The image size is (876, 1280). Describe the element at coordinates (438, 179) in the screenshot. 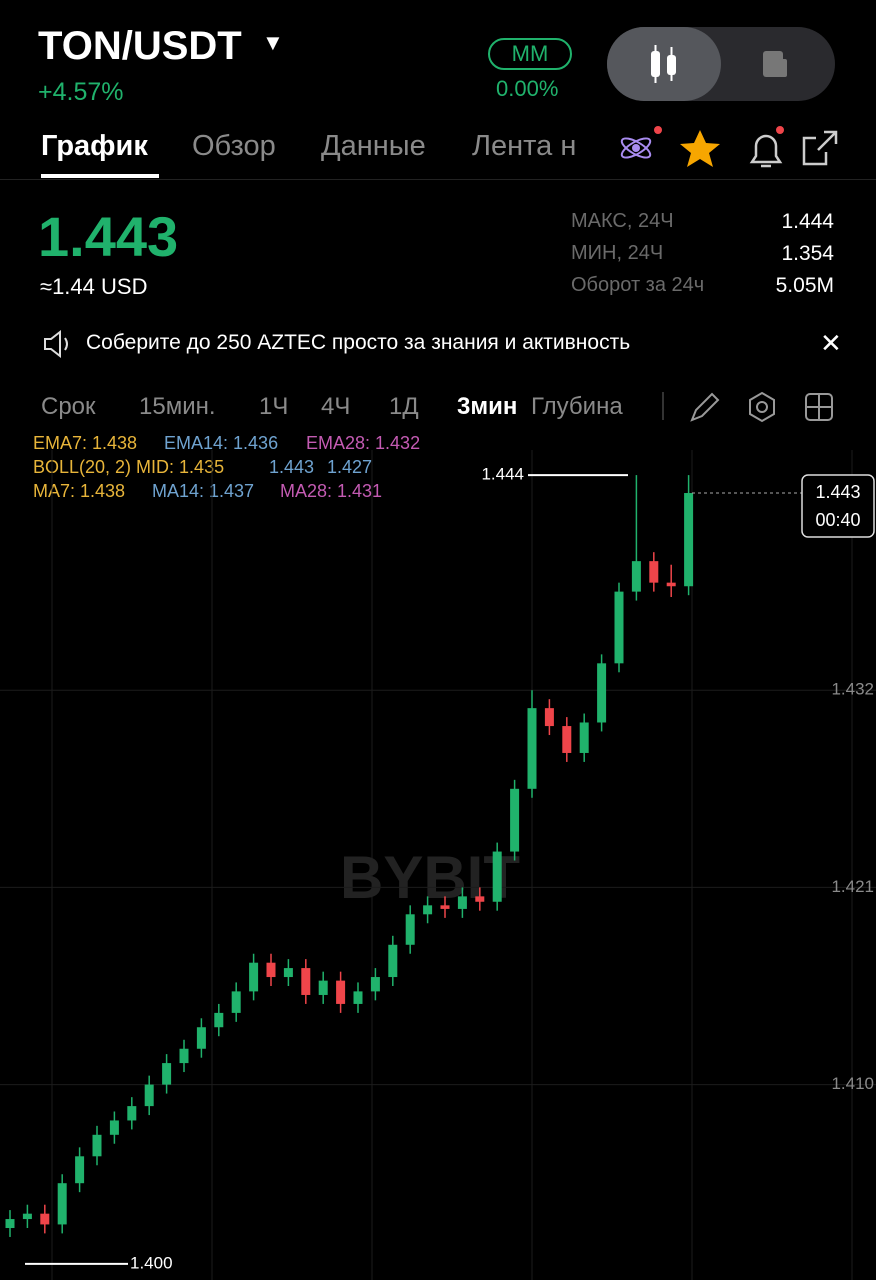

I see `divider` at that location.